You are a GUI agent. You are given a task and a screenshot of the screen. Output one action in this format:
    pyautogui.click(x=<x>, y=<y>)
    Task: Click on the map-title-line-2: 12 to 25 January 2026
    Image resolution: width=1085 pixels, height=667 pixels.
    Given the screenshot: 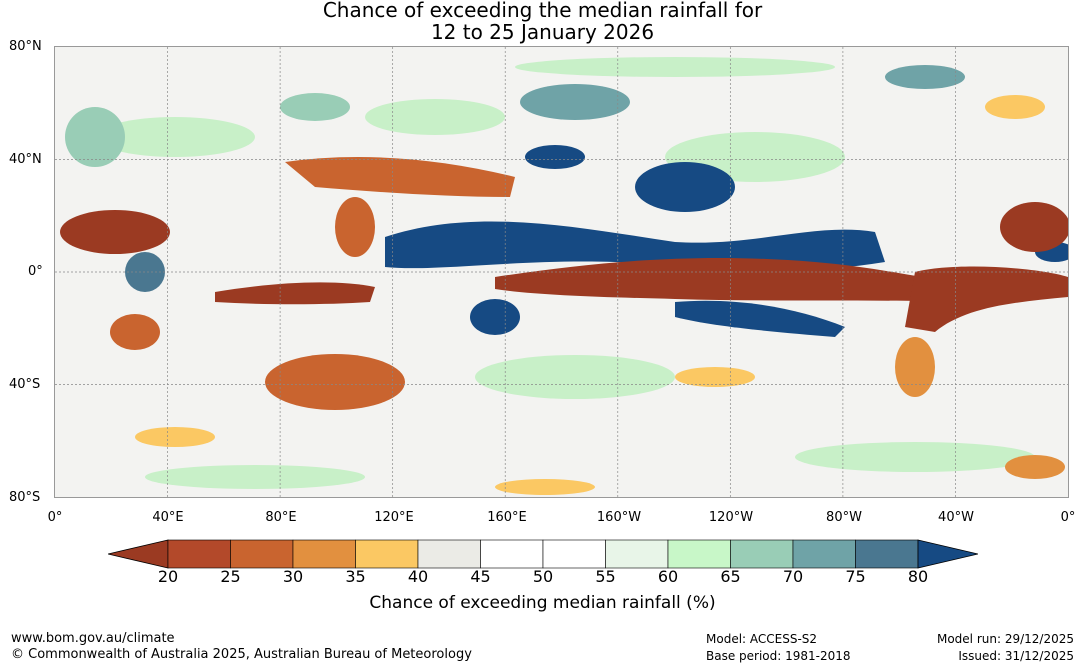 What is the action you would take?
    pyautogui.click(x=542, y=32)
    